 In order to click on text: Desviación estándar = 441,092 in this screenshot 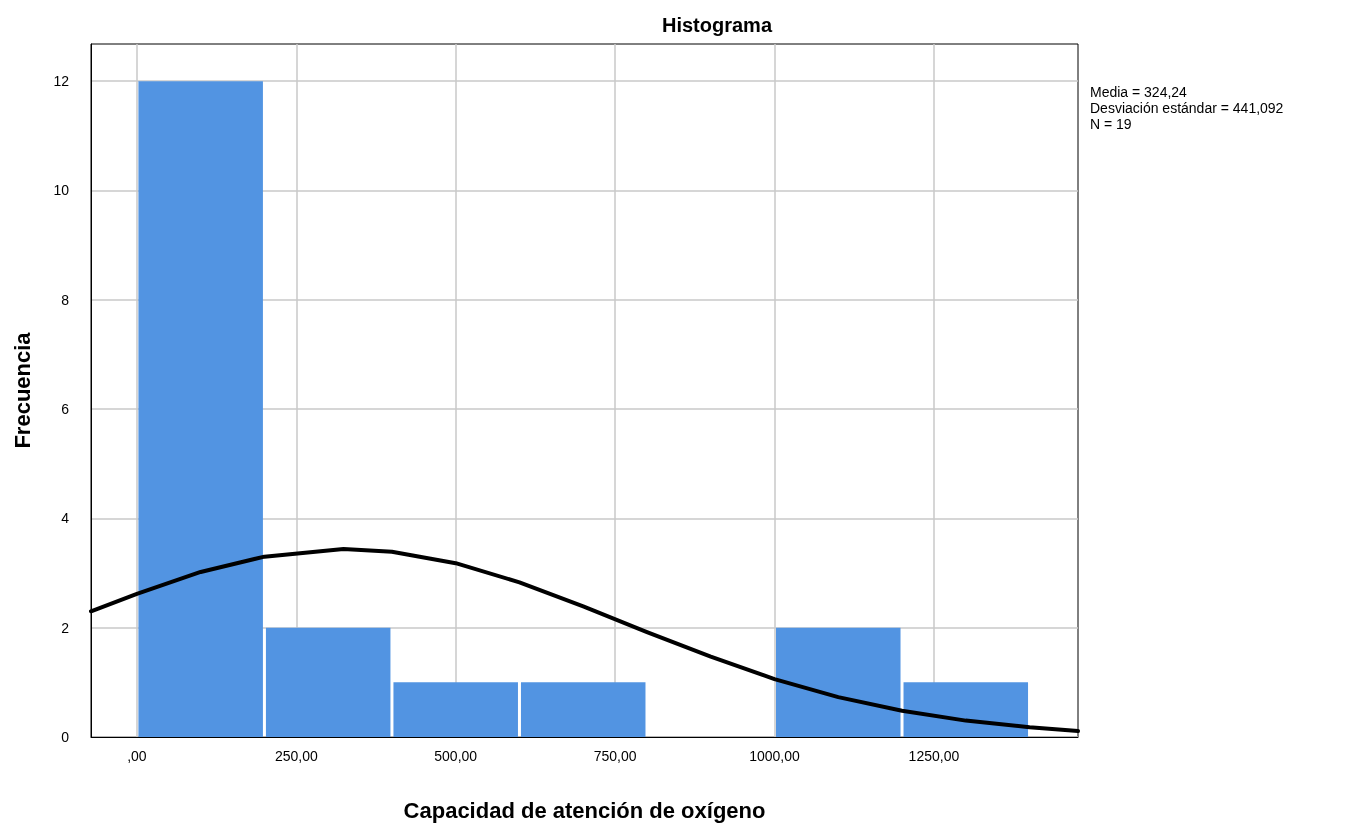, I will do `click(1187, 108)`.